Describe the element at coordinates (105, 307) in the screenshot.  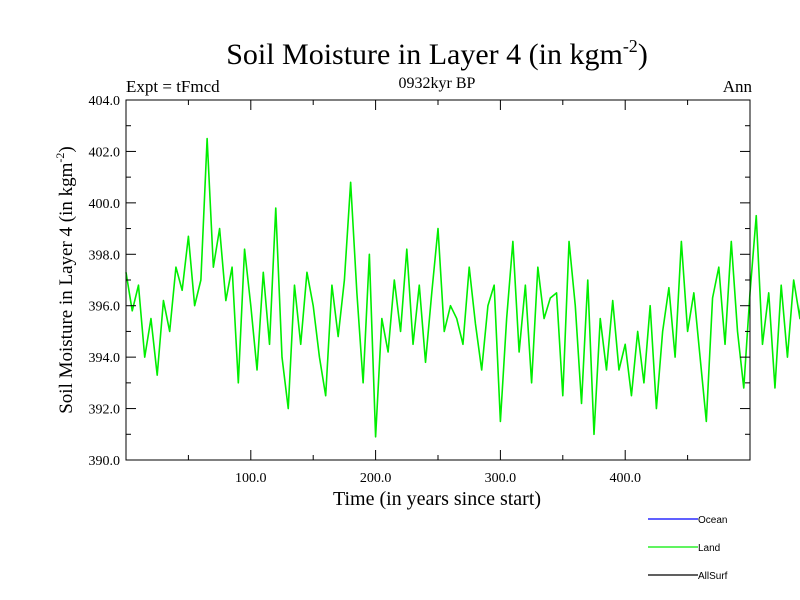
I see `y-tick-label: 396.0` at that location.